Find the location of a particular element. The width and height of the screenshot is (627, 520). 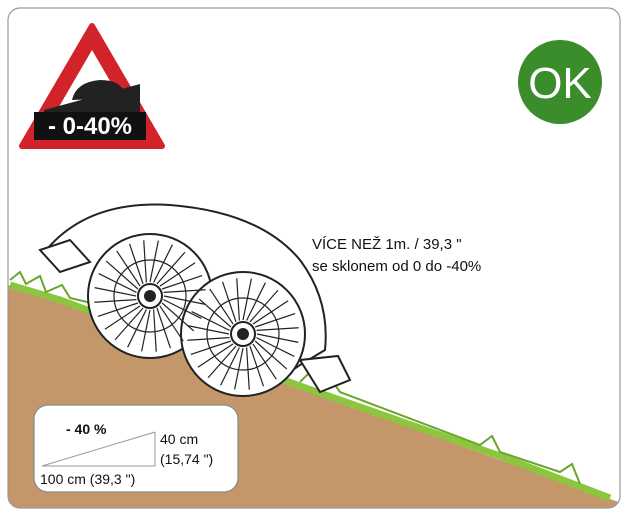

info-box is located at coordinates (136, 448).